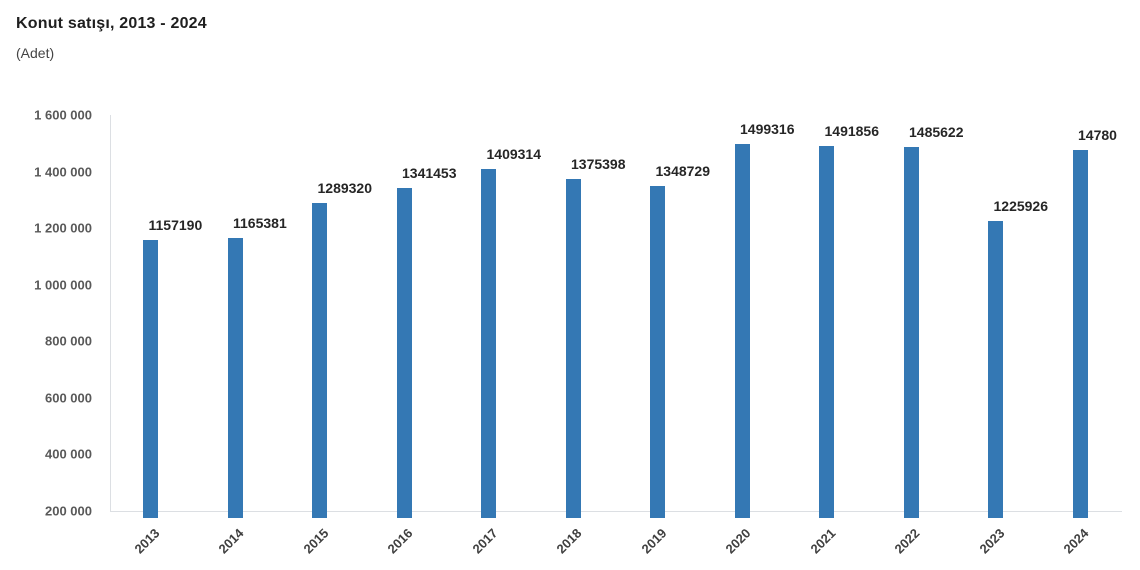 The width and height of the screenshot is (1140, 570). What do you see at coordinates (653, 541) in the screenshot?
I see `x-axis-tick-label-2019: 2019` at bounding box center [653, 541].